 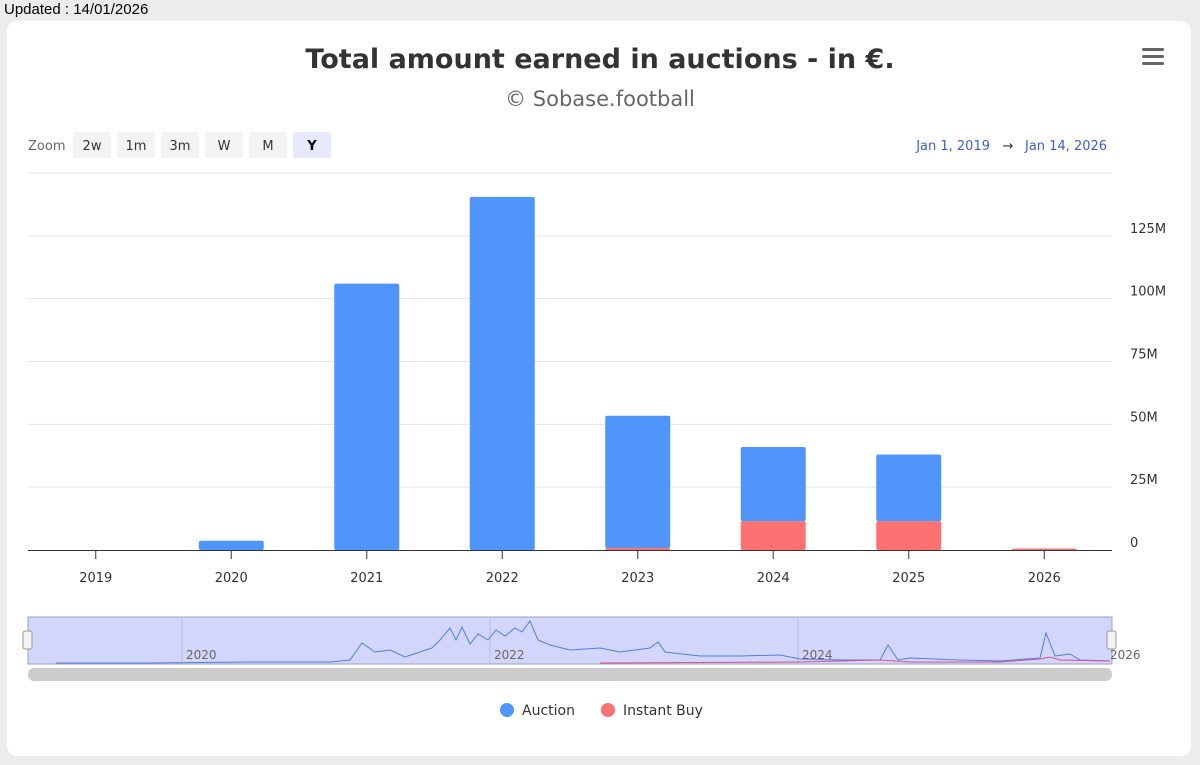 What do you see at coordinates (202, 145) in the screenshot?
I see `zoom-button-group: 2w 1m 3m W M Y` at bounding box center [202, 145].